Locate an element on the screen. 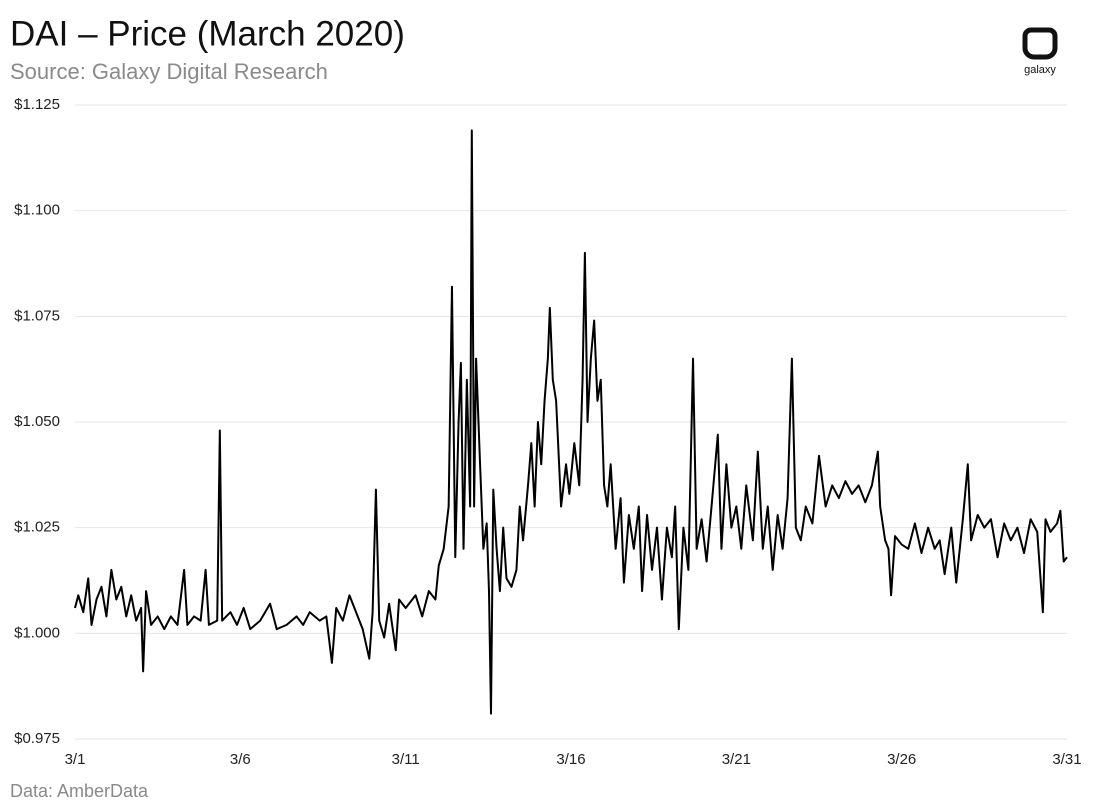 The width and height of the screenshot is (1100, 807). x-tick-label: 3/6 is located at coordinates (240, 759).